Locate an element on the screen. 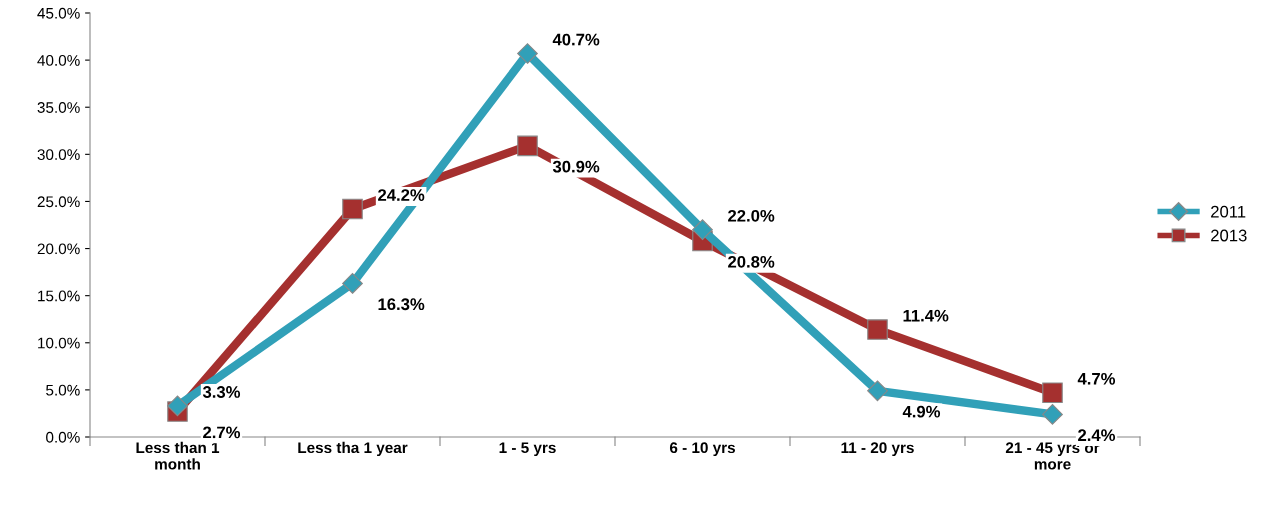 This screenshot has width=1267, height=521. data-label: 40.7% is located at coordinates (576, 39).